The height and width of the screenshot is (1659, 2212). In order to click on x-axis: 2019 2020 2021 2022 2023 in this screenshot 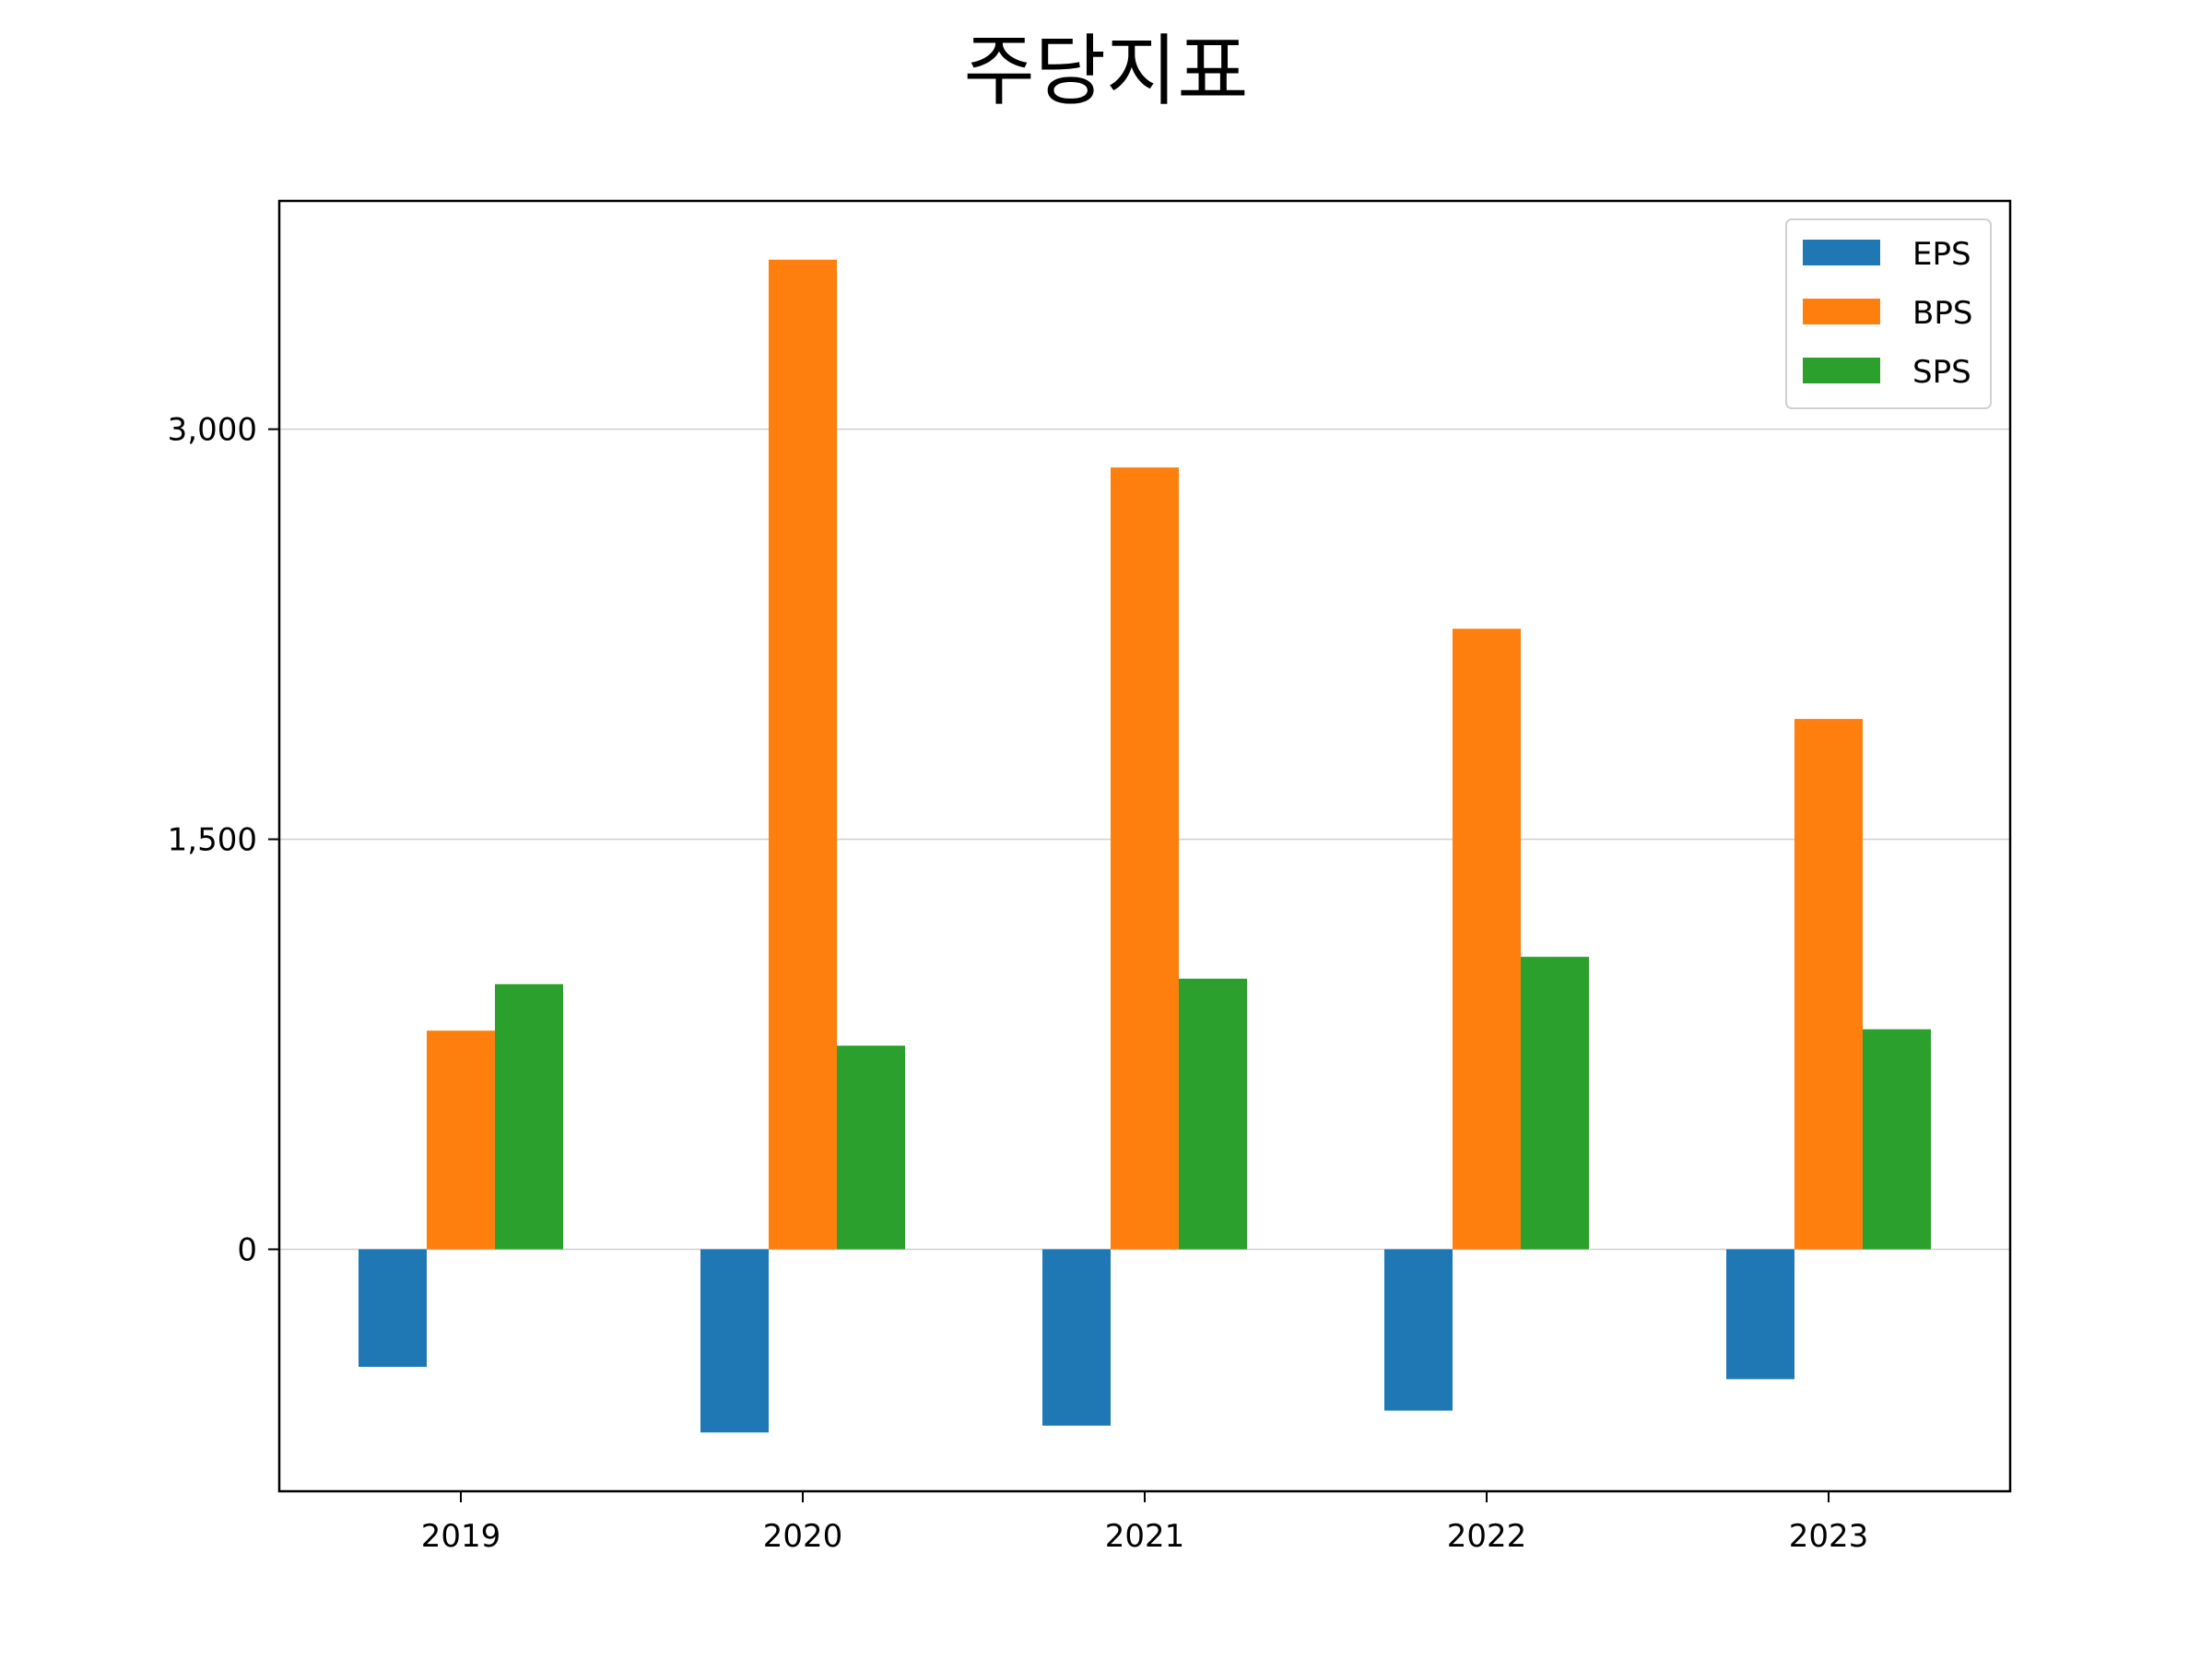, I will do `click(1145, 1523)`.